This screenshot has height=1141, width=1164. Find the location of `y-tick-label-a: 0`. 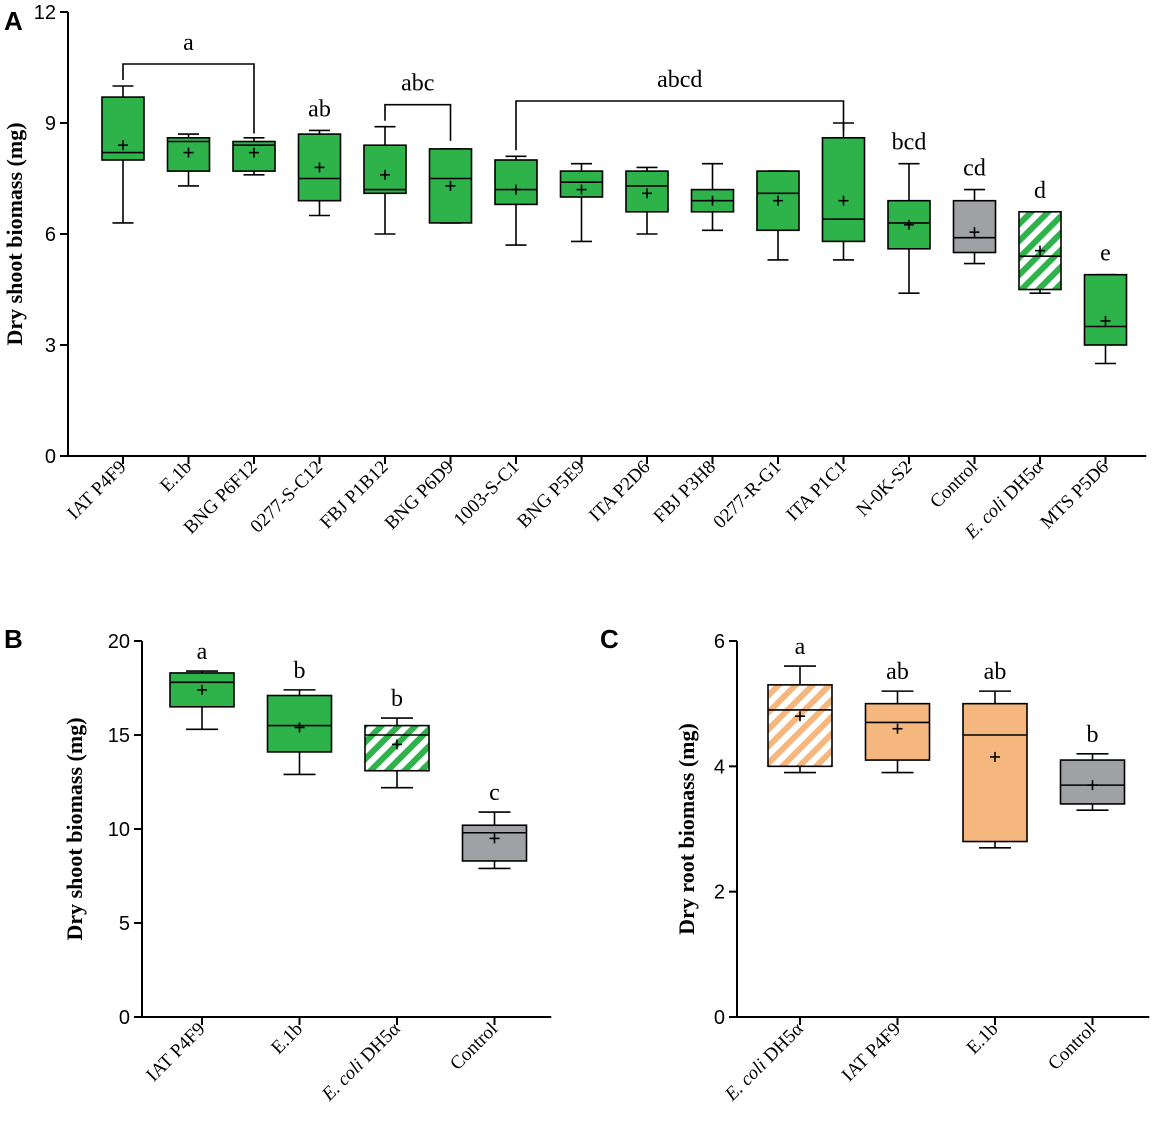

y-tick-label-a: 0 is located at coordinates (50, 457).